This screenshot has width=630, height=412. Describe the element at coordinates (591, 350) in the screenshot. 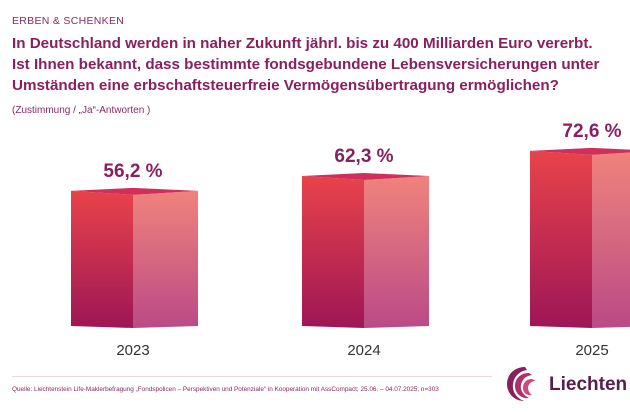

I see `x-tick-label-2025: 2025` at that location.